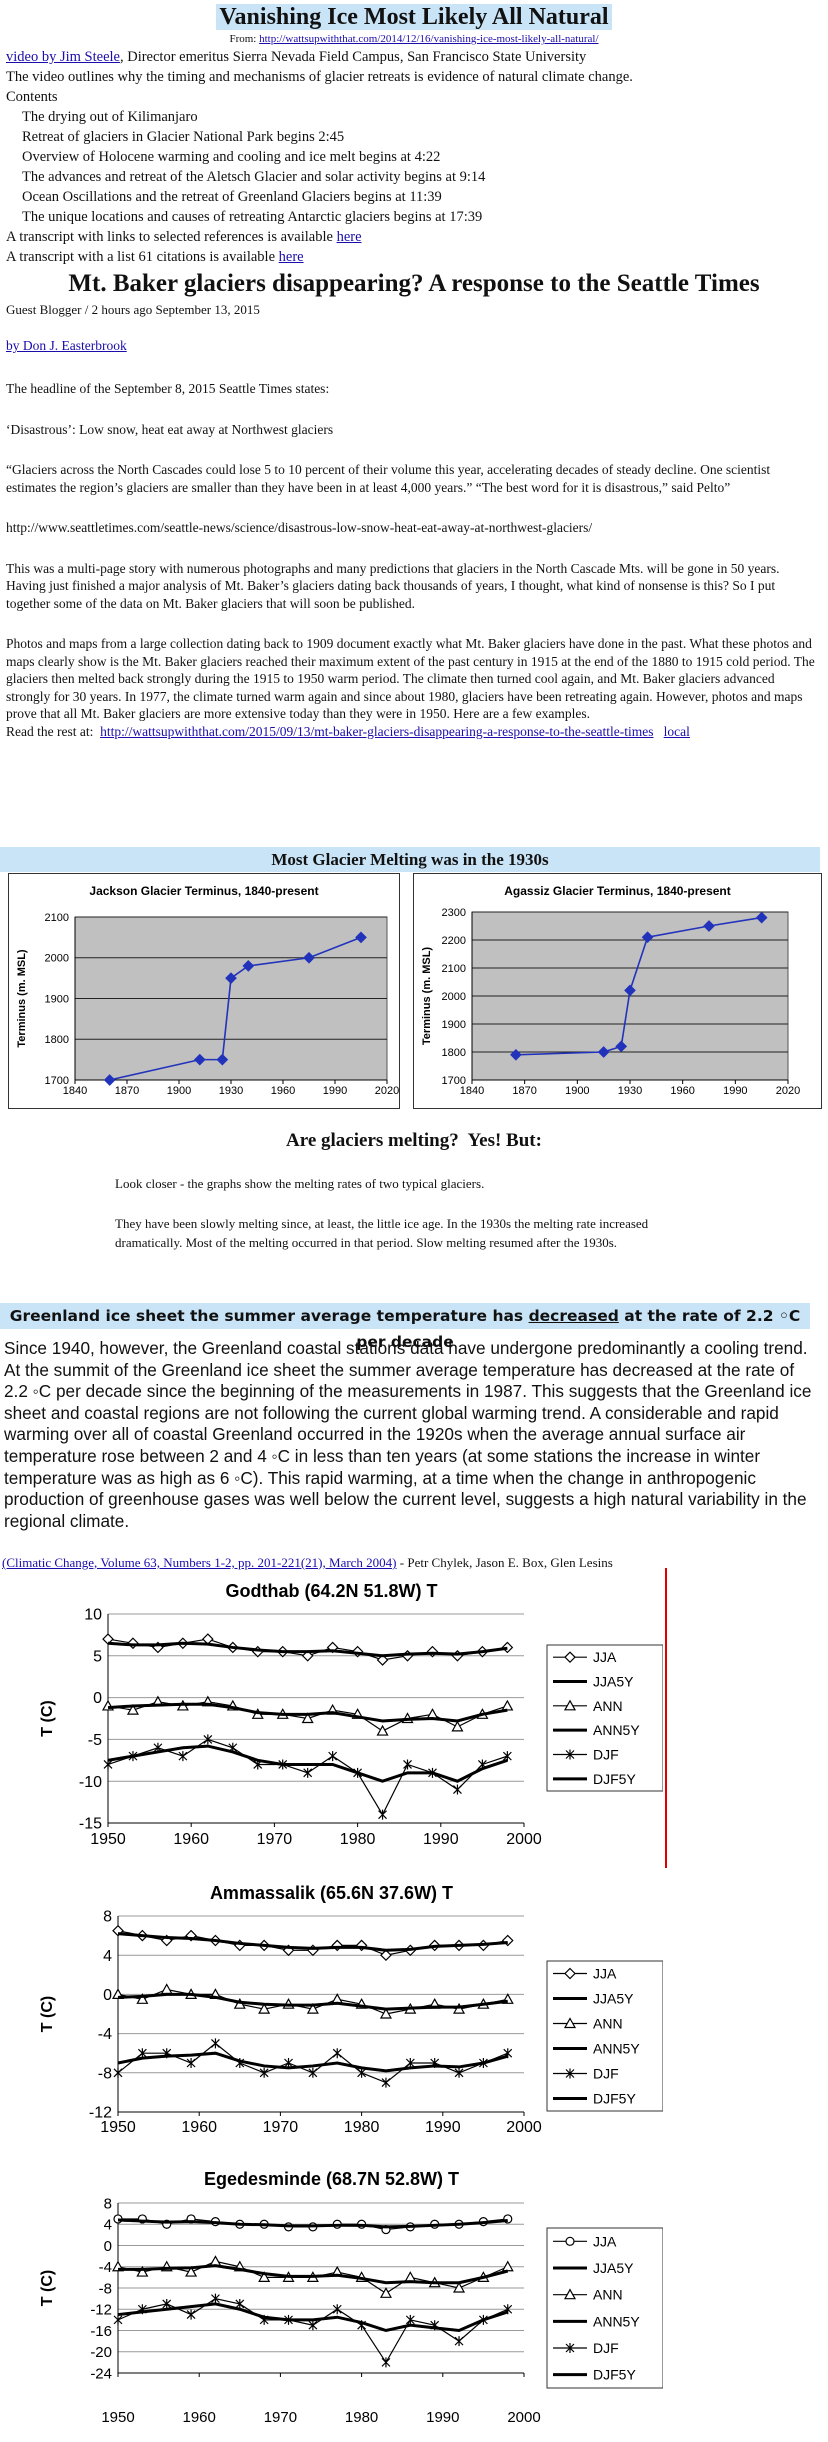 The width and height of the screenshot is (828, 2442). What do you see at coordinates (47, 2014) in the screenshot?
I see `y-axis-label: T (C)` at bounding box center [47, 2014].